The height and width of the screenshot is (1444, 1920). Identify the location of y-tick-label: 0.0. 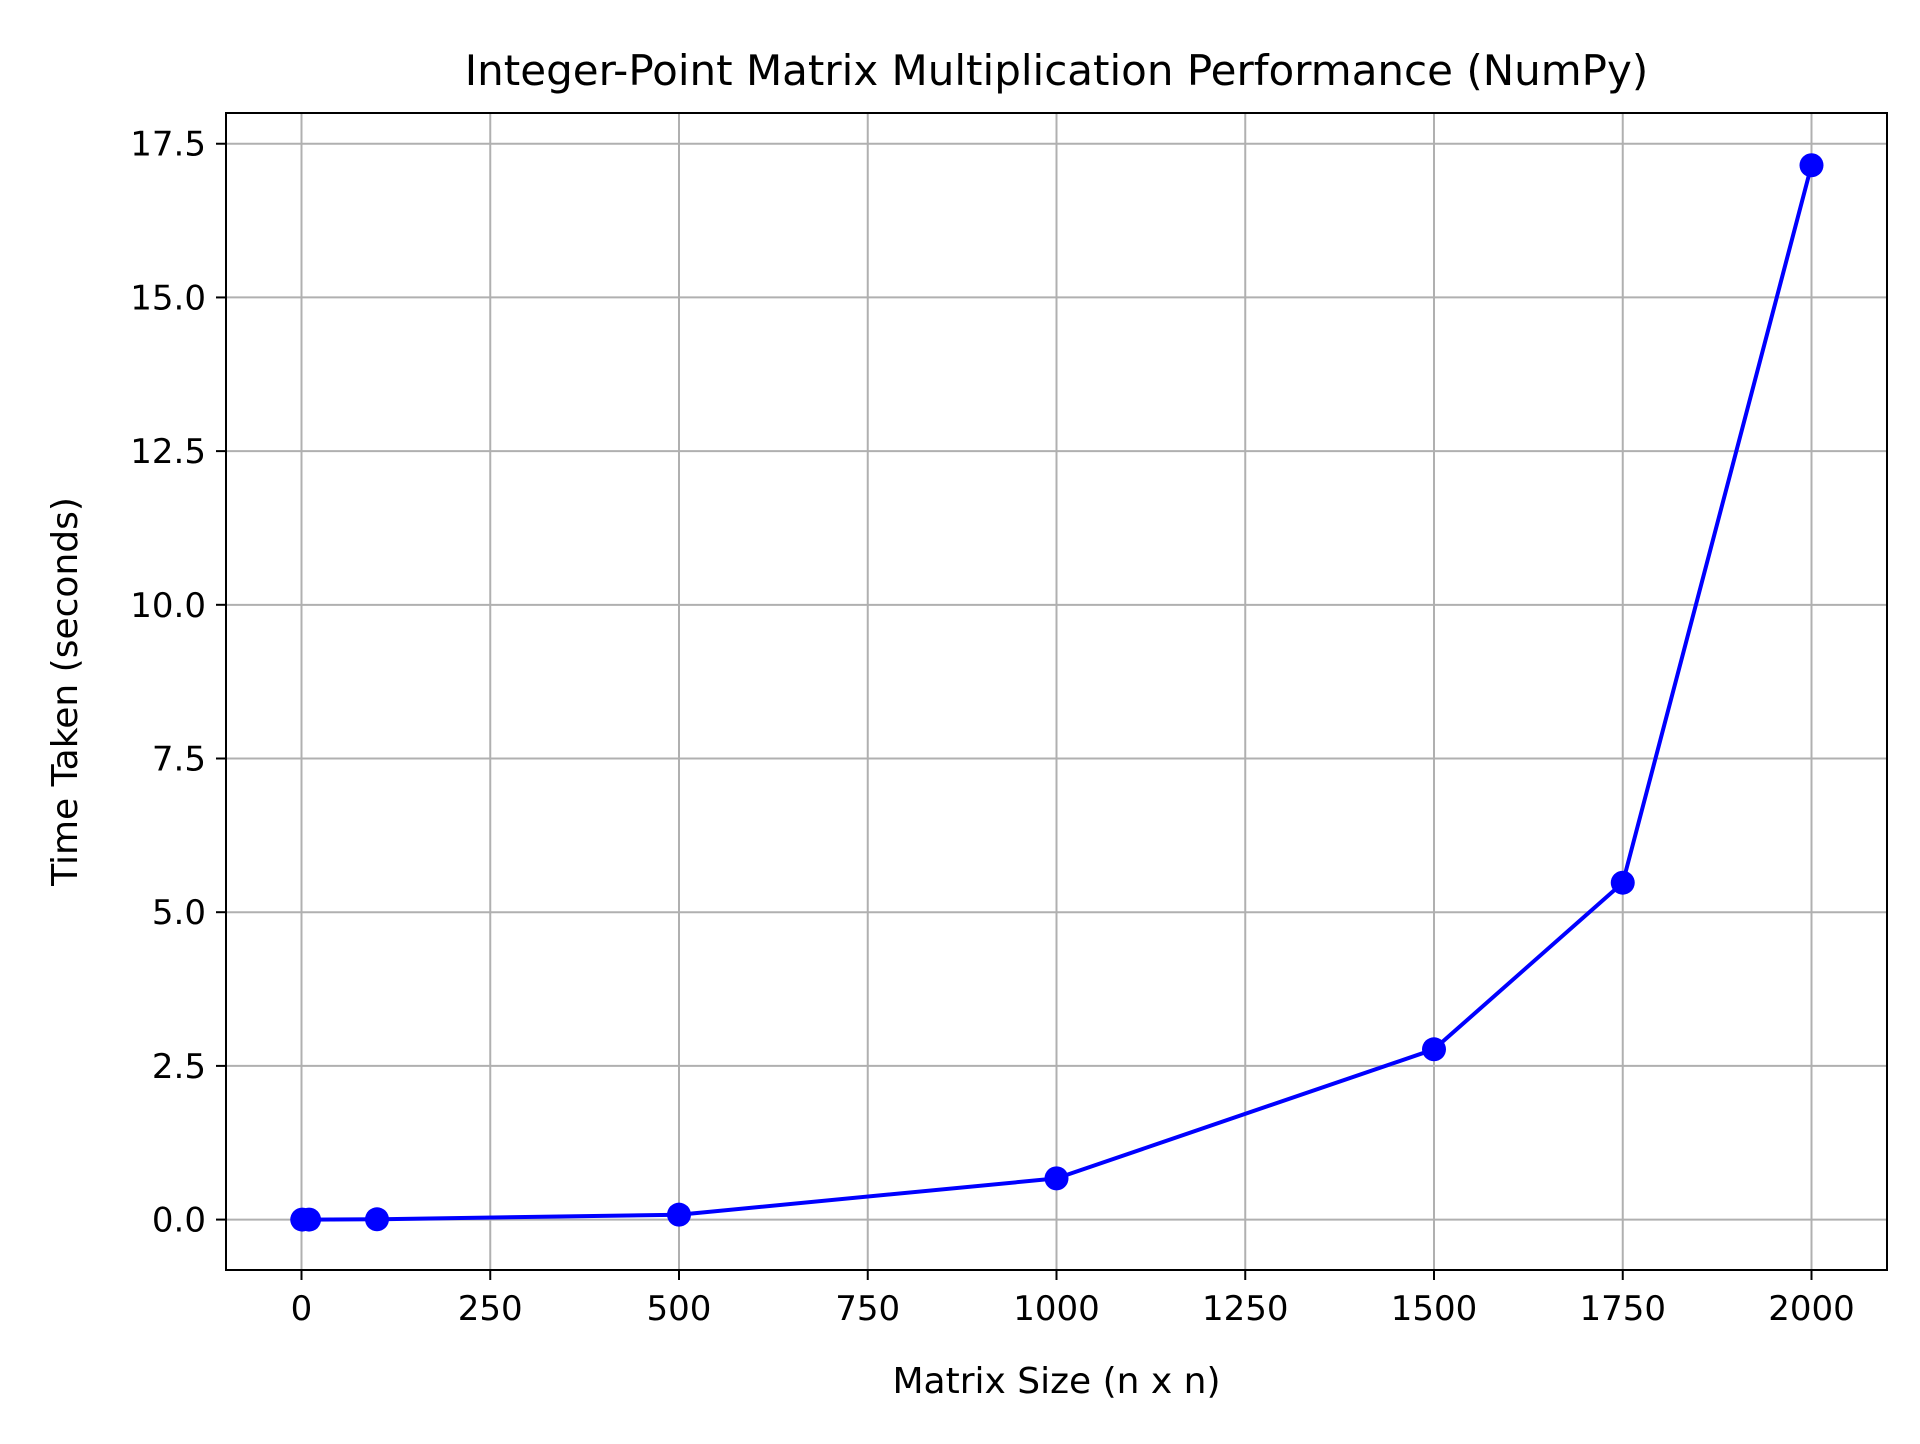
(179, 1221).